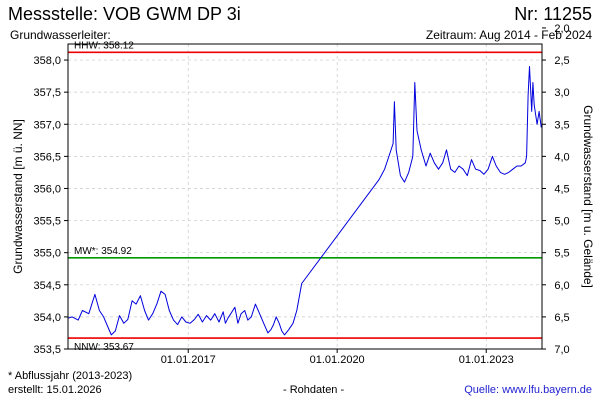 The width and height of the screenshot is (600, 400). What do you see at coordinates (103, 251) in the screenshot?
I see `mw-label: MW*: 354.92` at bounding box center [103, 251].